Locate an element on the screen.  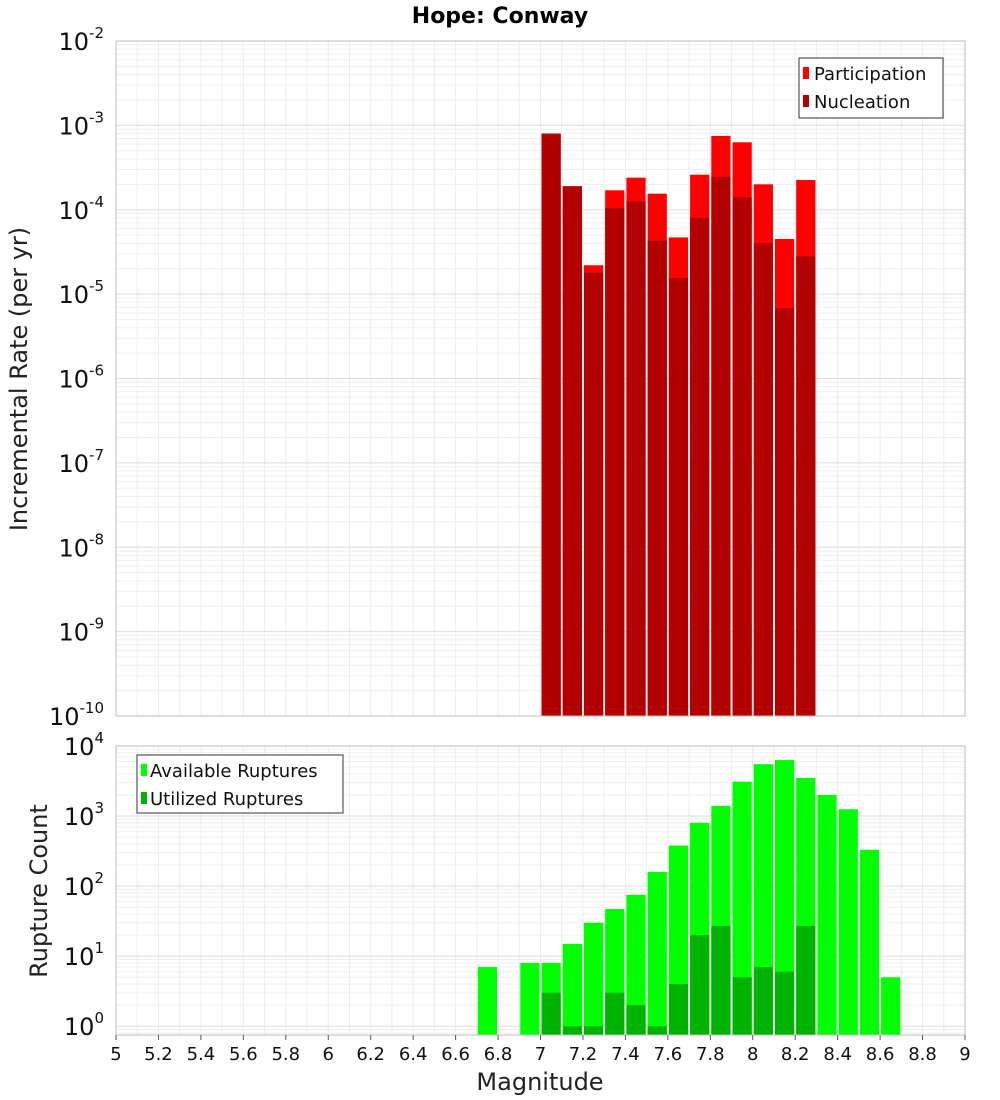
x-tick-label: 9 is located at coordinates (964, 1054).